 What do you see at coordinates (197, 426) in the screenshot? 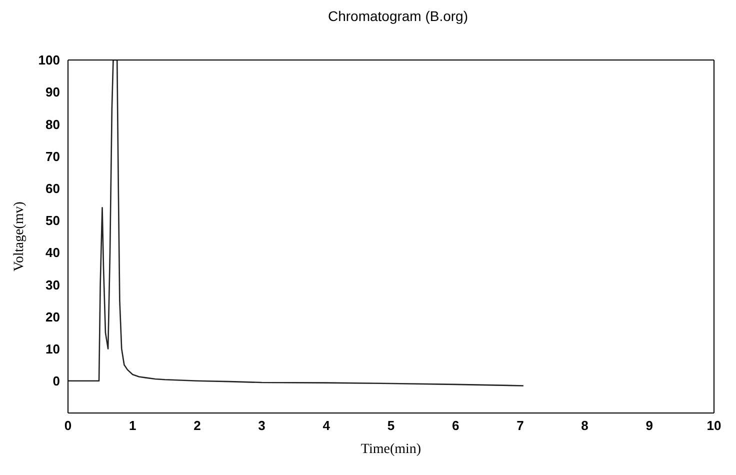
I see `x-tick-label: 2` at bounding box center [197, 426].